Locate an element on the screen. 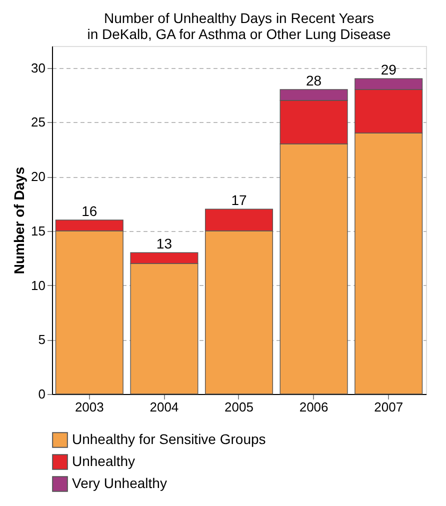 Image resolution: width=446 pixels, height=506 pixels. total-label: 28 is located at coordinates (314, 80).